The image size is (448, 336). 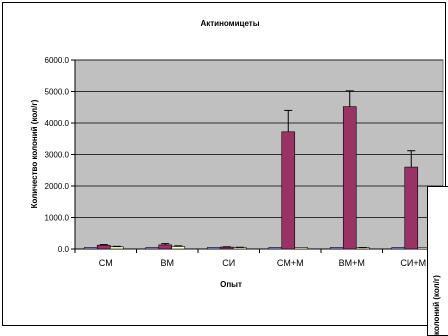 I want to click on inset-chart-fragment: колоний (кол/г), so click(x=437, y=261).